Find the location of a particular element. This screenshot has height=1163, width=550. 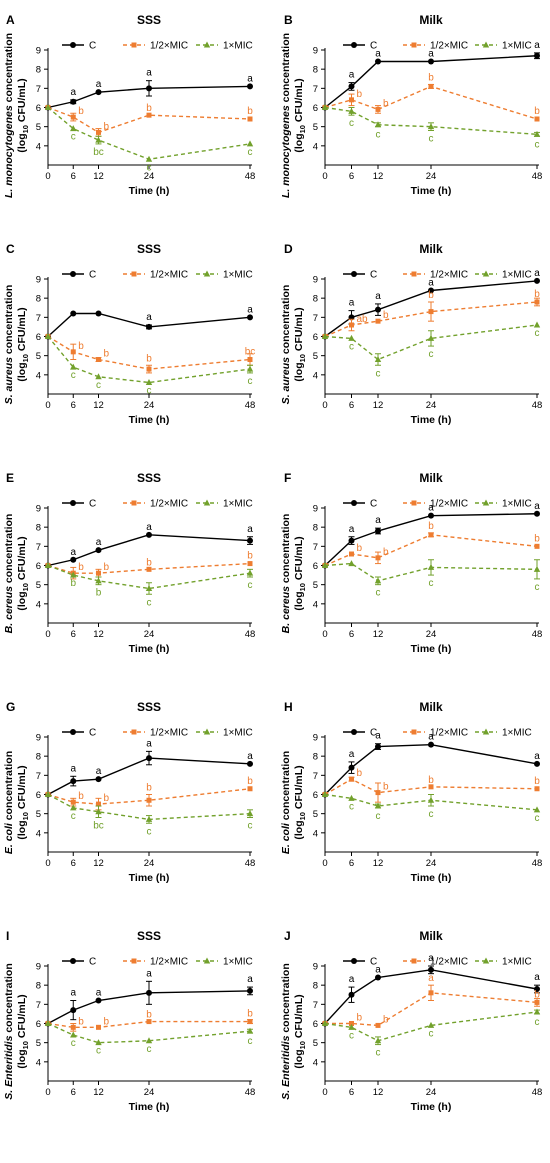

organism-name: B. cereus is located at coordinates (286, 609).